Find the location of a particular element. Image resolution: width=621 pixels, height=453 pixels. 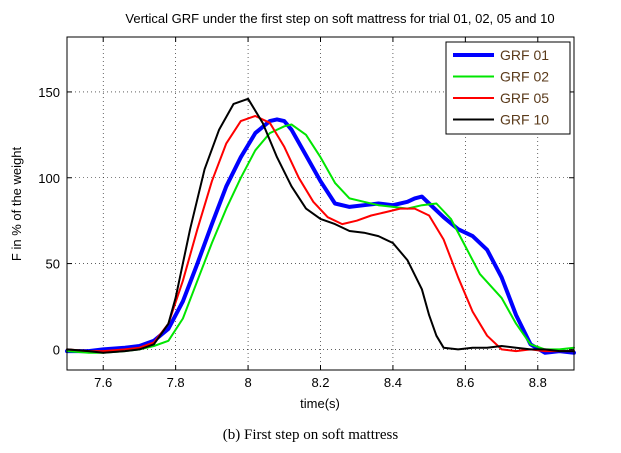

x-tick-label: 8.8 is located at coordinates (538, 382).